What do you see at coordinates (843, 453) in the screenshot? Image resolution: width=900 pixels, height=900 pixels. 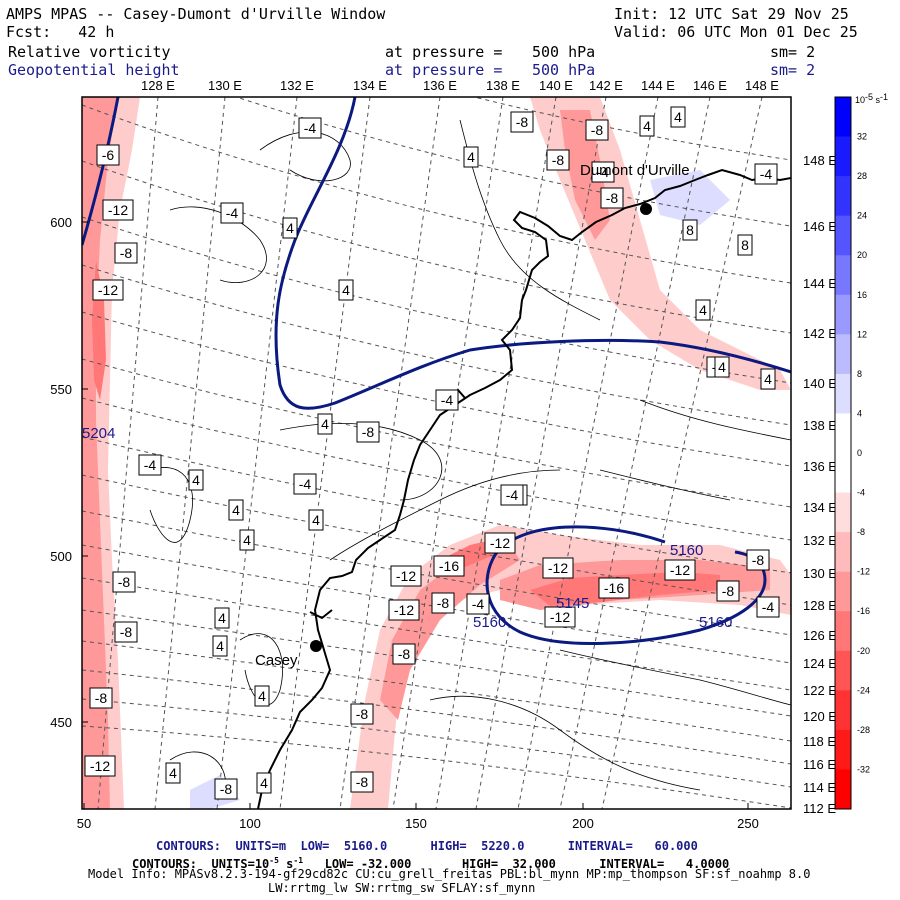 I see `colorbar-frame` at bounding box center [843, 453].